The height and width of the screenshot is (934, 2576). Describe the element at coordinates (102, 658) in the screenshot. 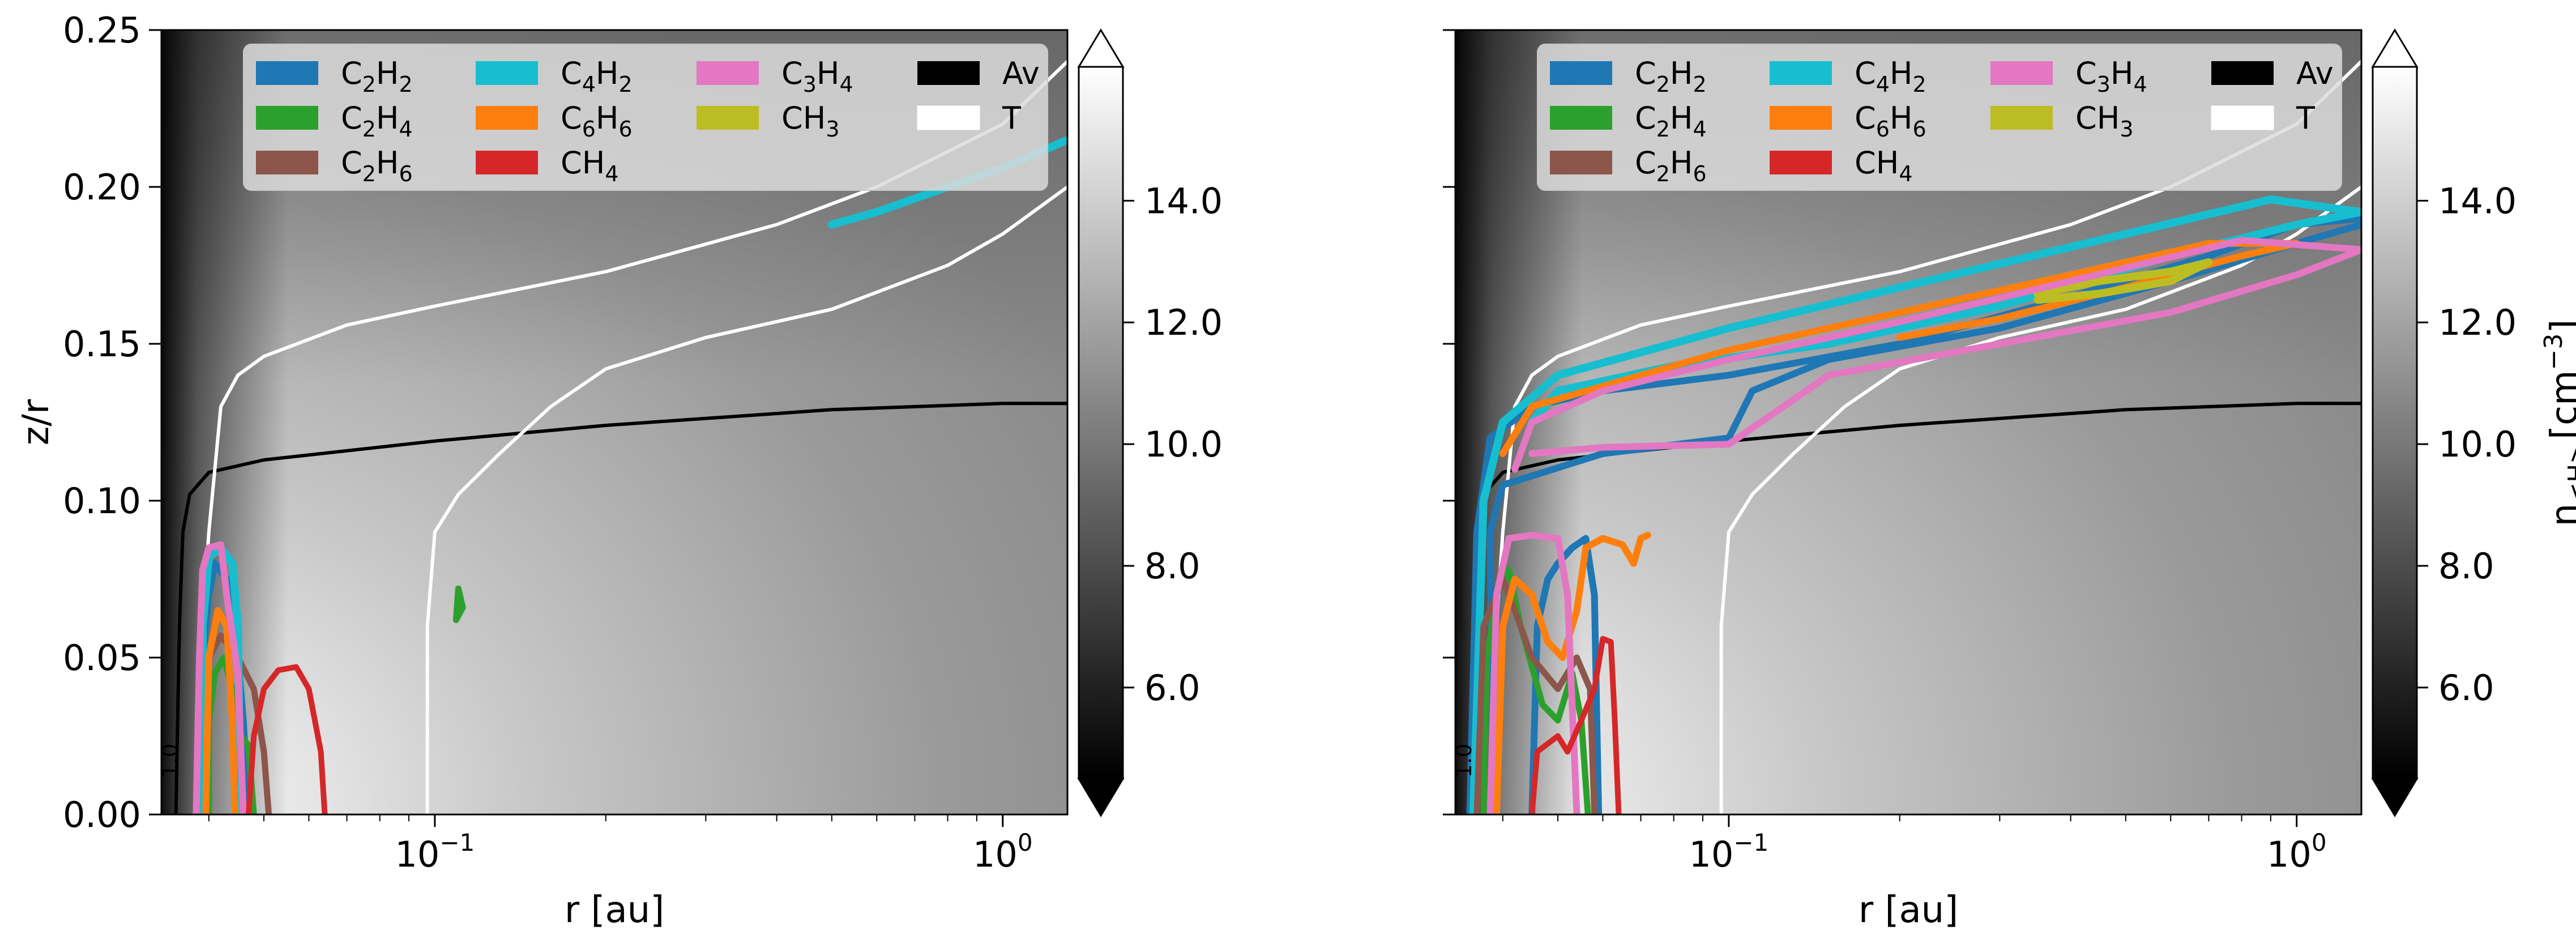

I see `y-tick-label: 0.05` at that location.